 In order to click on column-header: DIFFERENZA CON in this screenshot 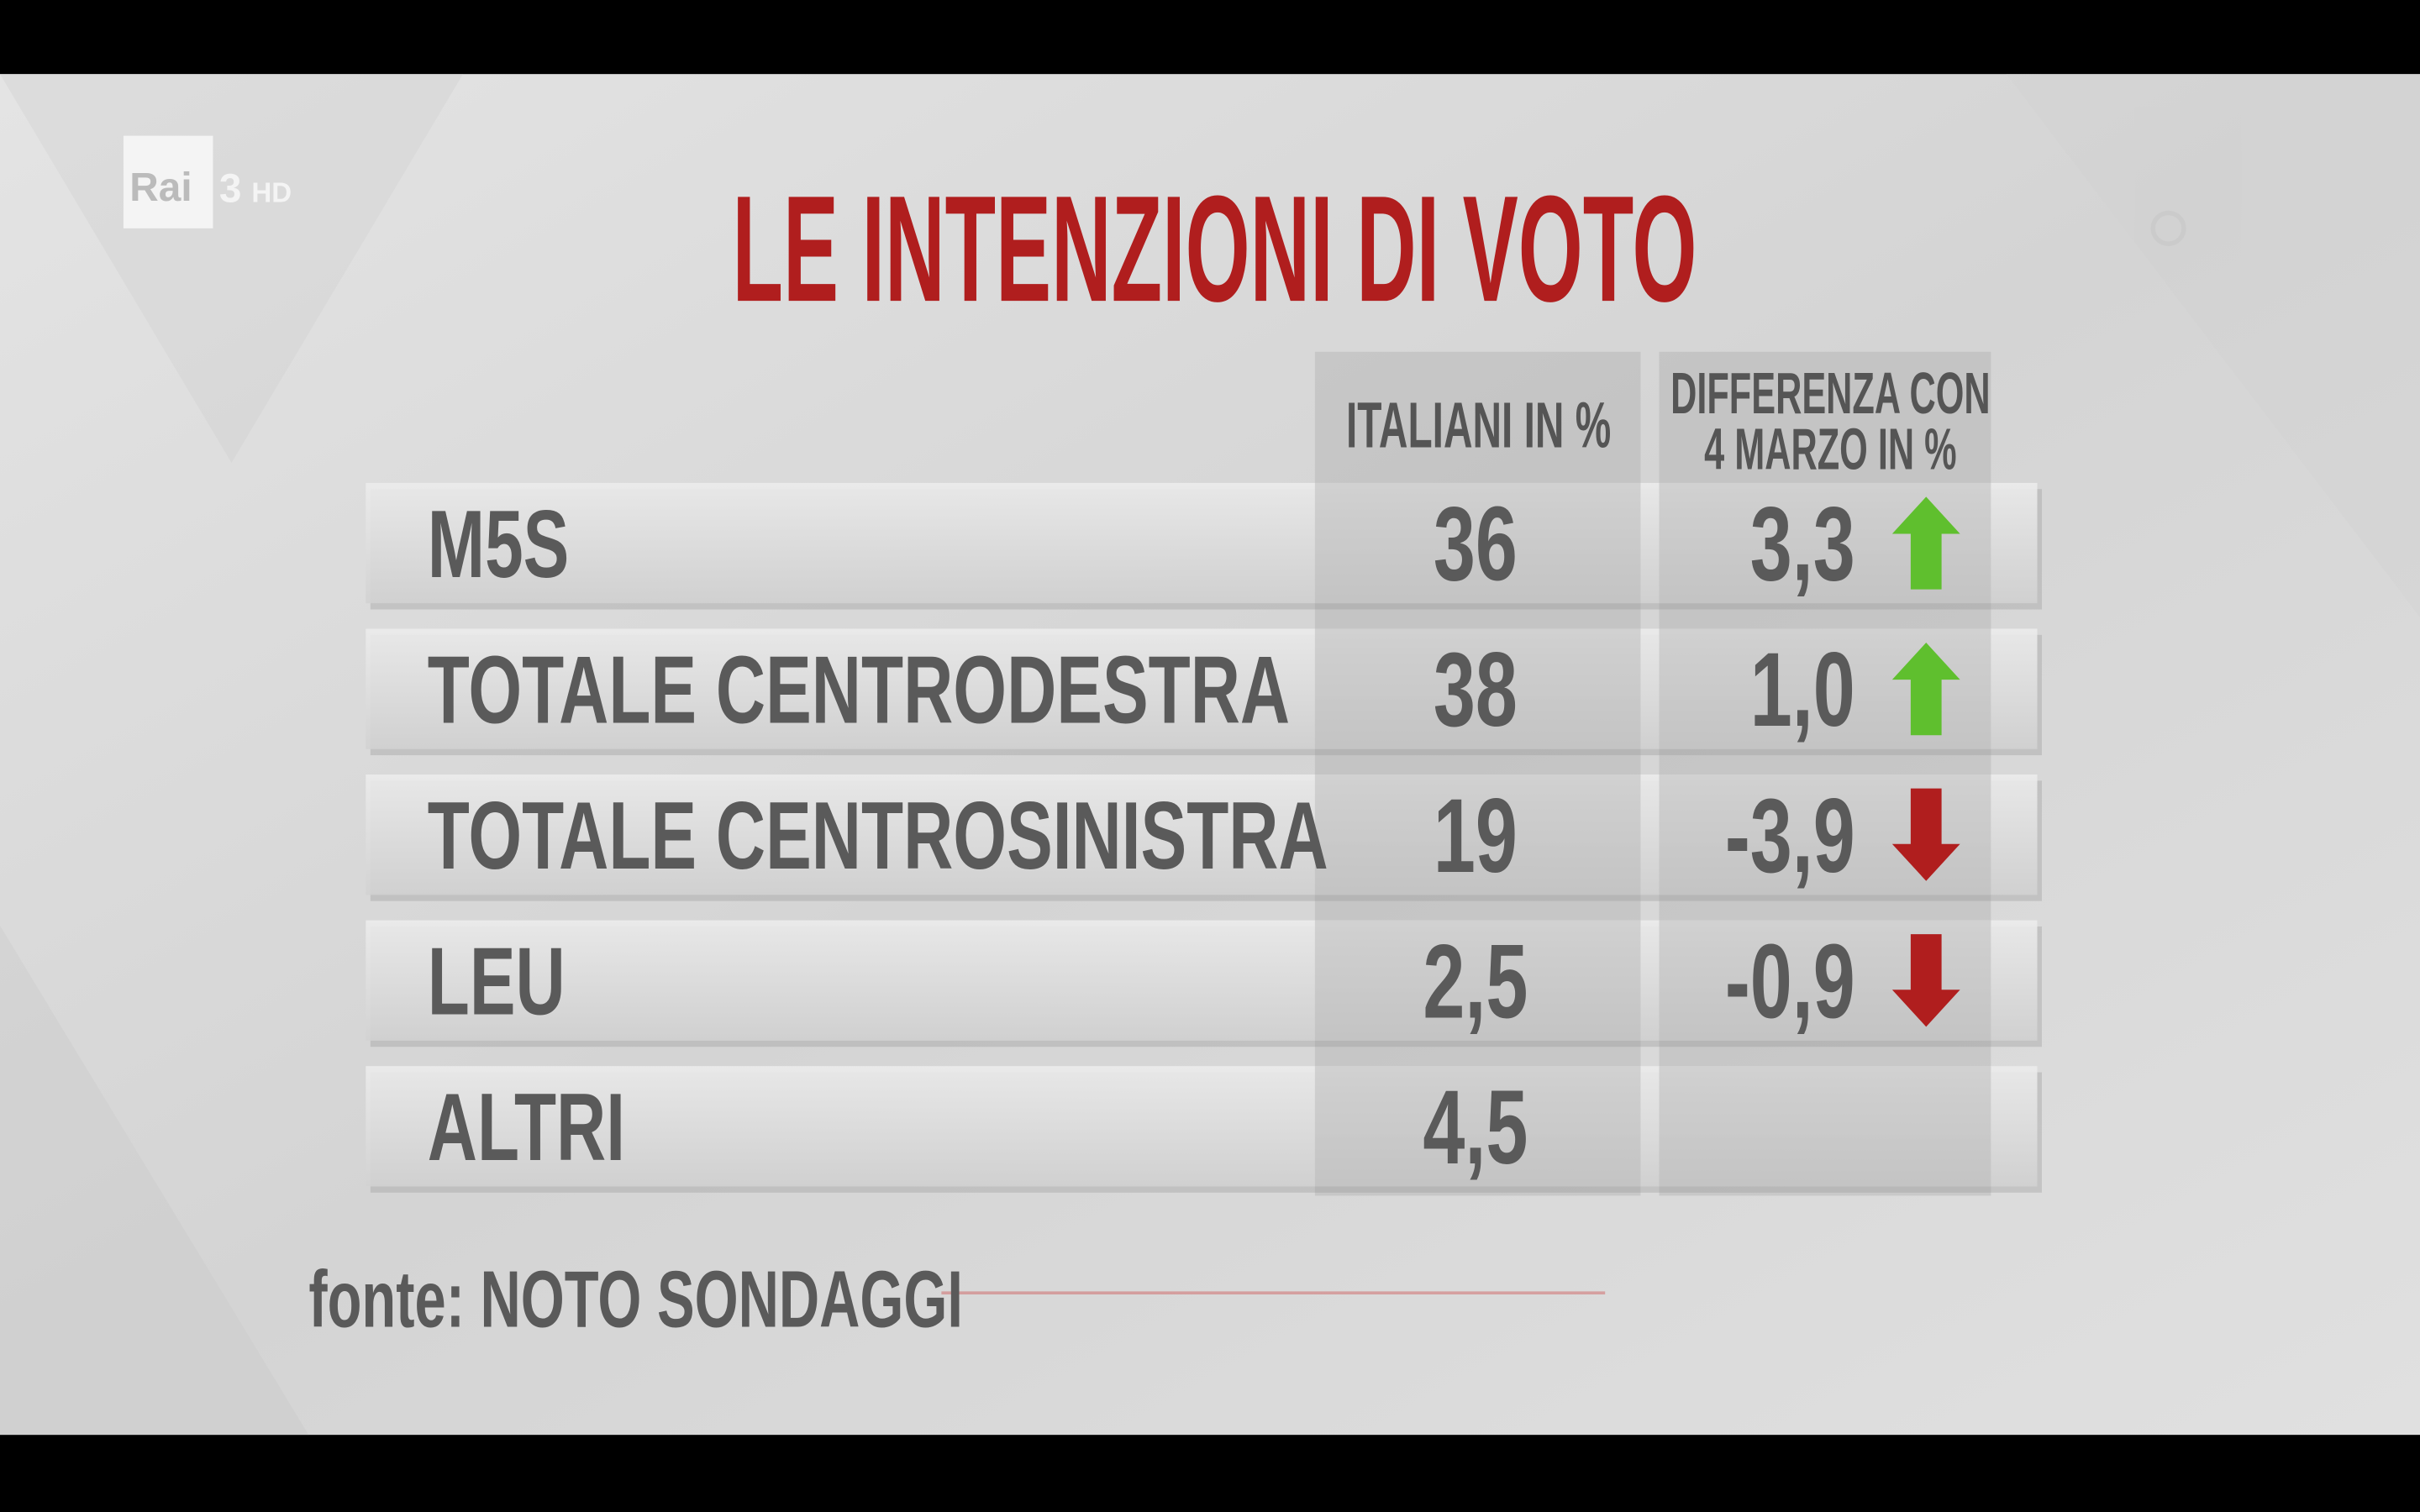, I will do `click(1830, 394)`.